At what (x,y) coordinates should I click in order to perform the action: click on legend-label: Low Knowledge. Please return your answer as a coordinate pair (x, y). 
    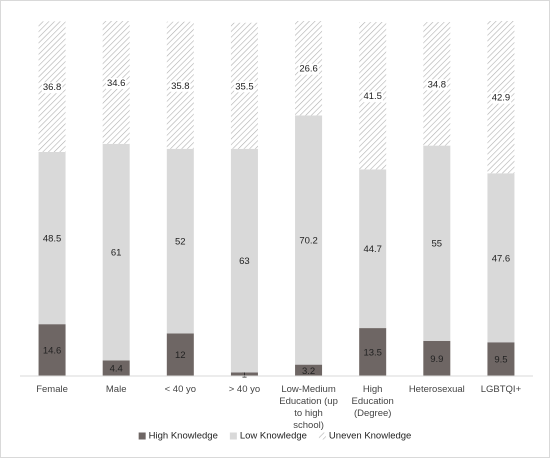
    Looking at the image, I should click on (273, 436).